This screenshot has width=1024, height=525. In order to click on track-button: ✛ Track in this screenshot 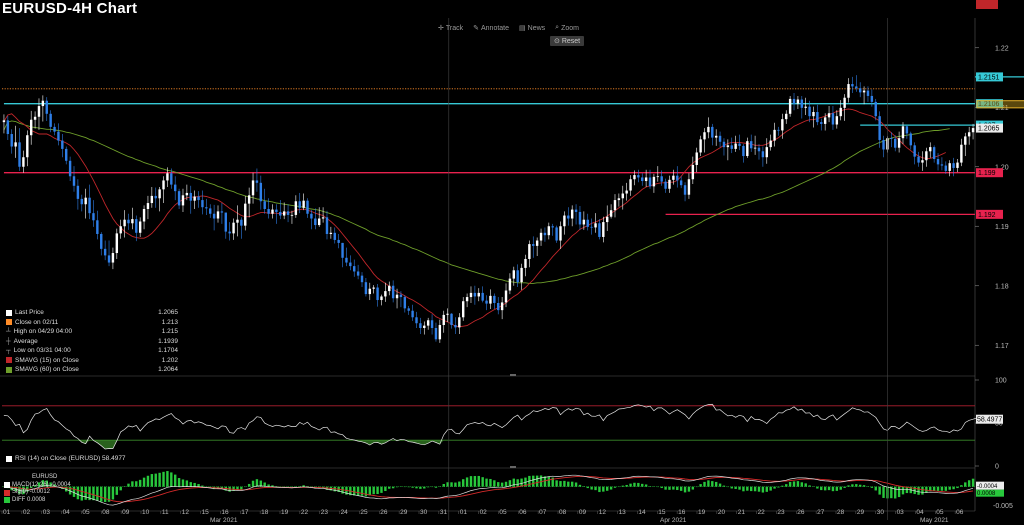, I will do `click(451, 28)`.